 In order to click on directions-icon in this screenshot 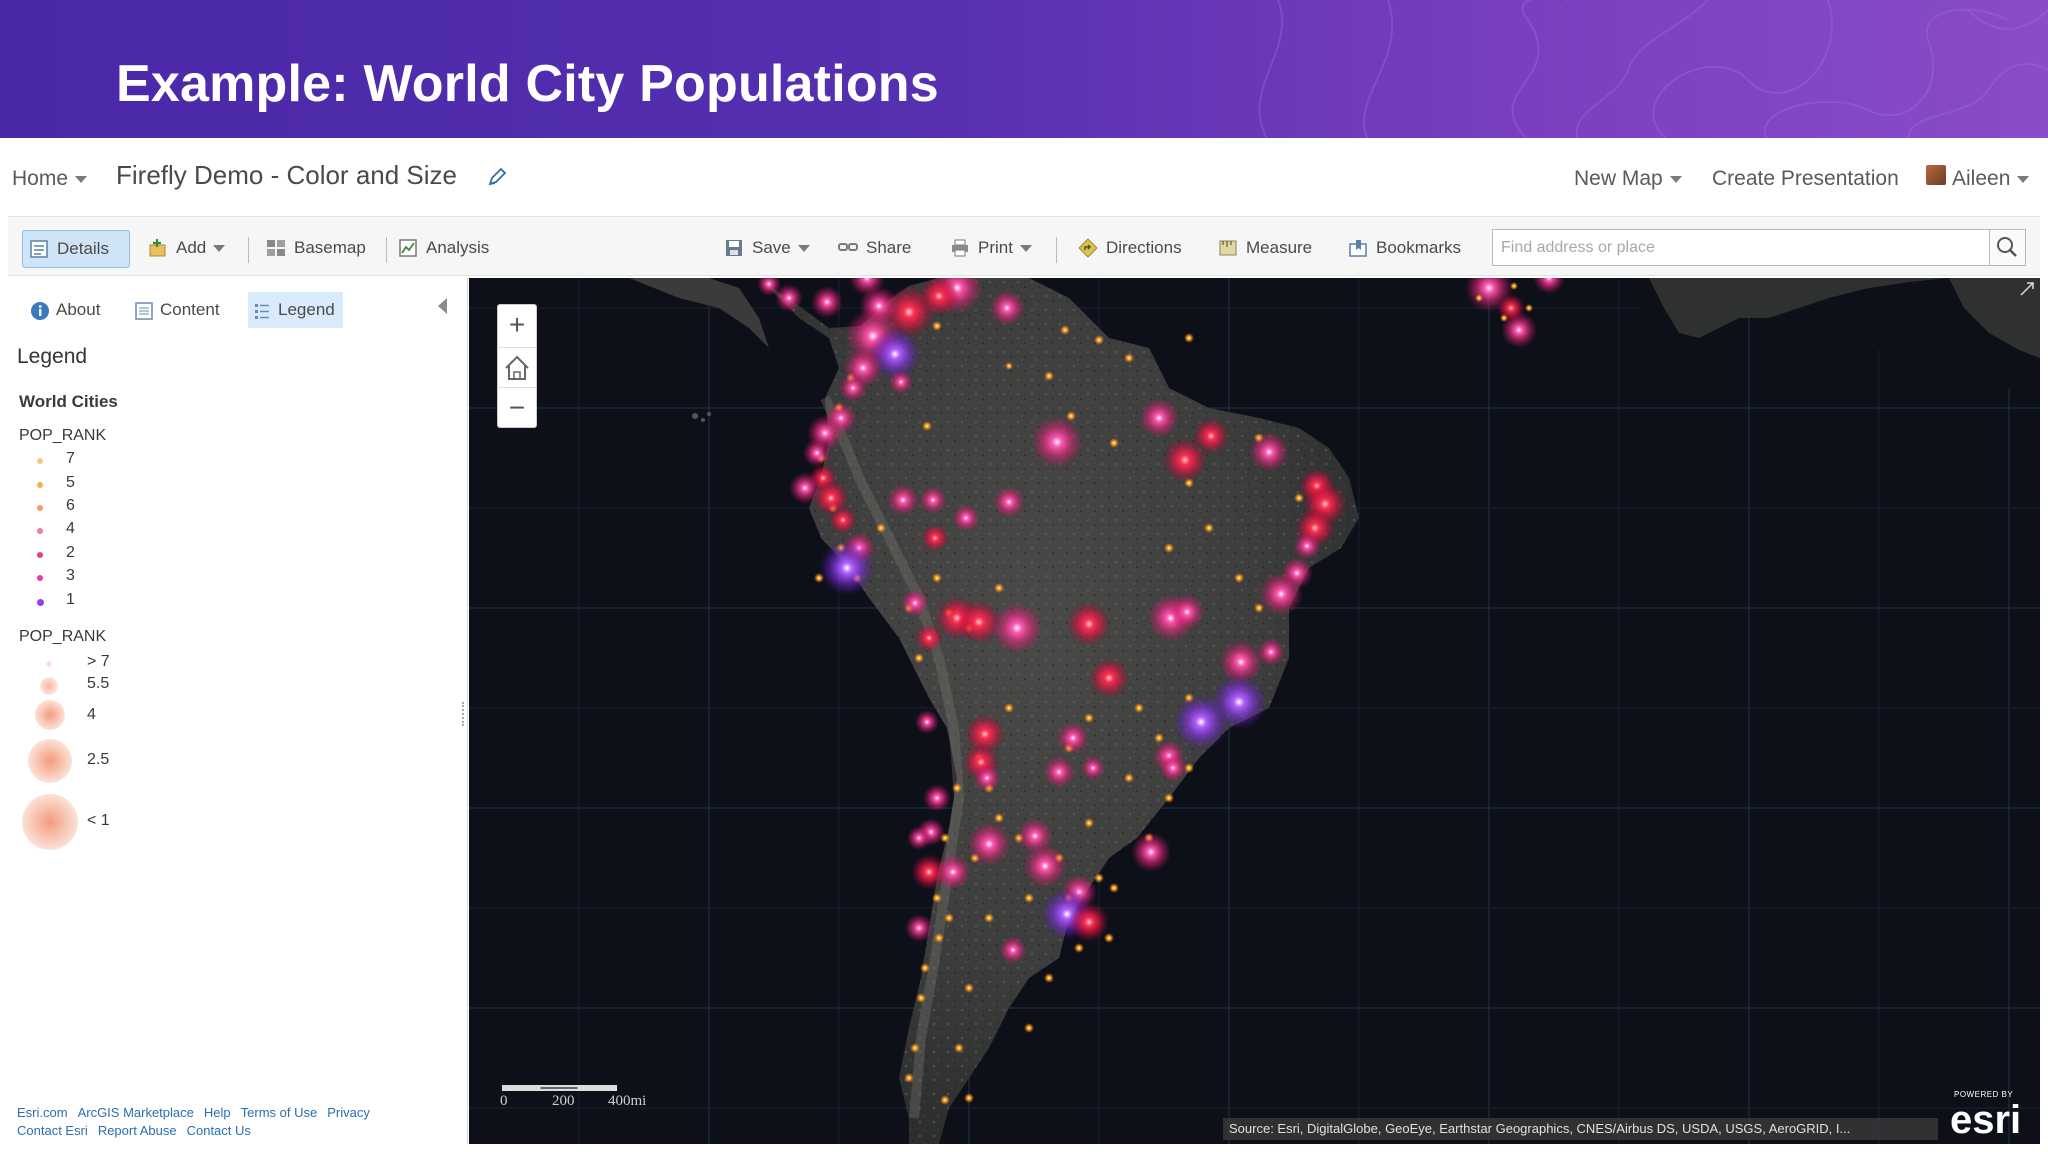, I will do `click(1088, 248)`.